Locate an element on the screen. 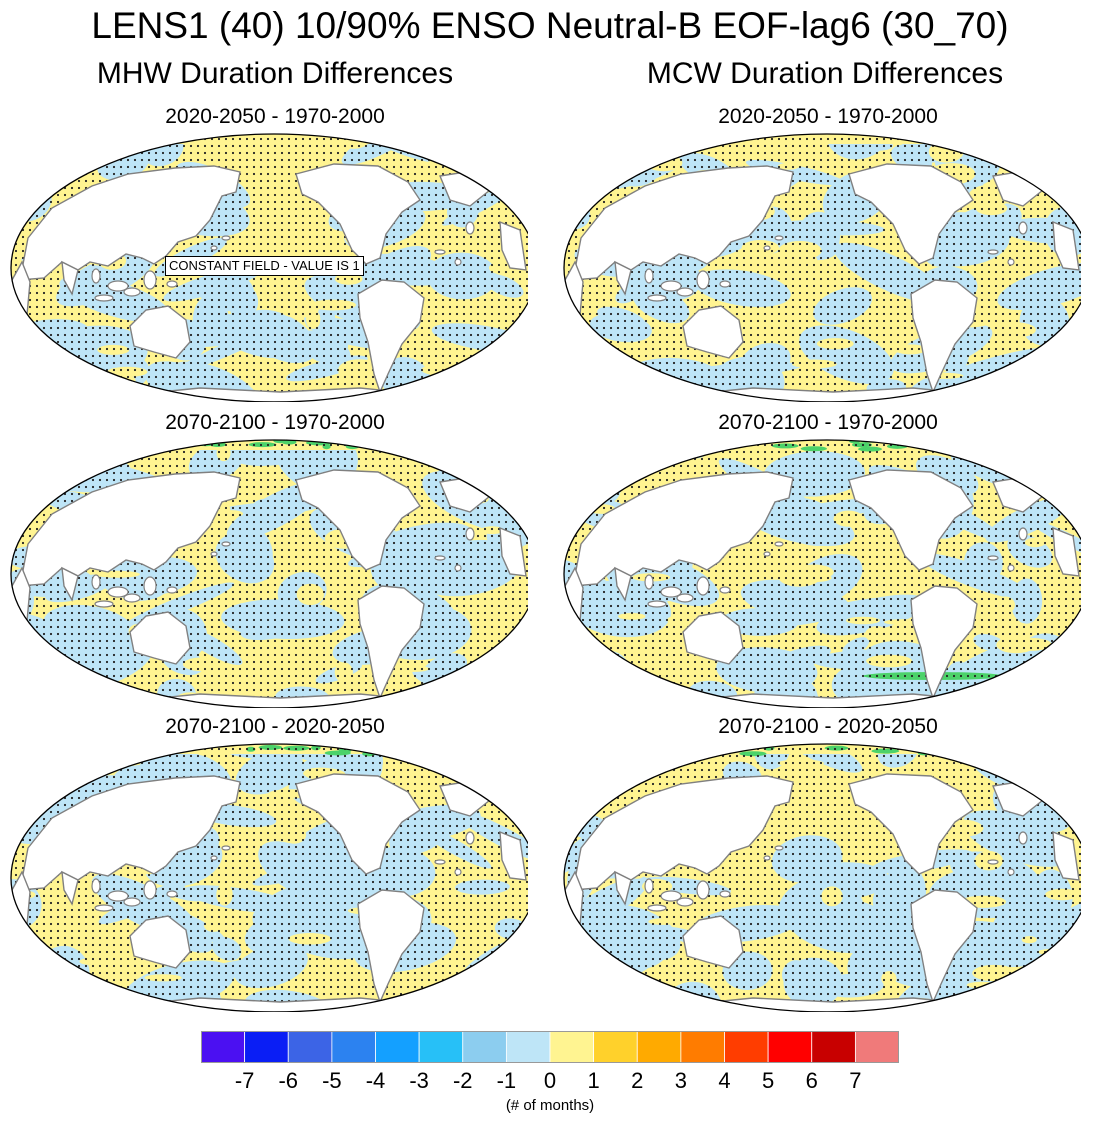 This screenshot has height=1128, width=1100. colorbar-tick-label: -3 is located at coordinates (419, 1080).